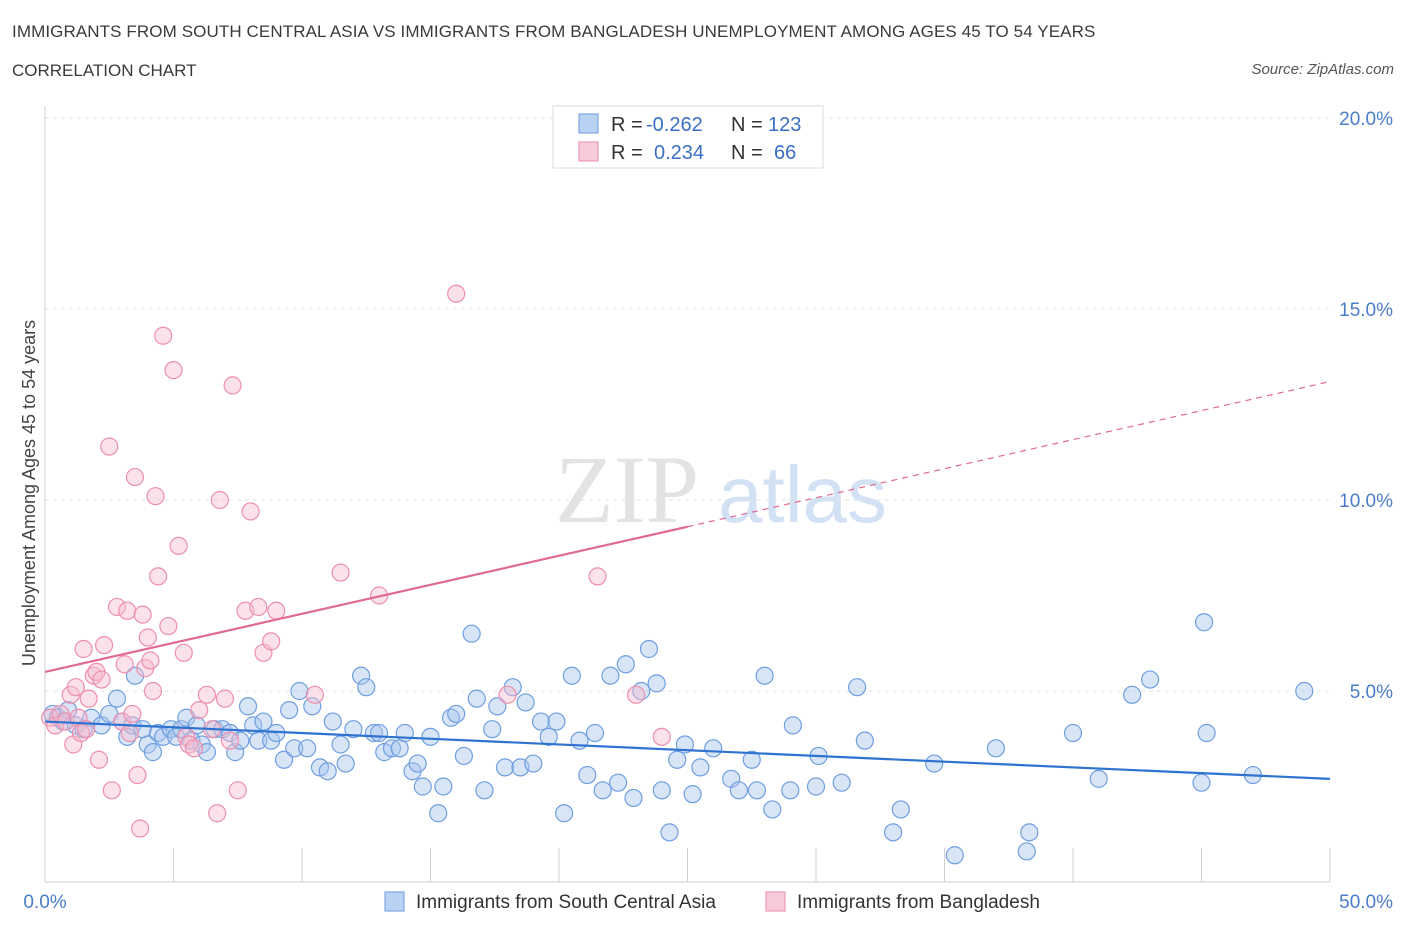  Describe the element at coordinates (29, 493) in the screenshot. I see `y-axis-label: Unemployment Among Ages 45 to 54 years` at that location.